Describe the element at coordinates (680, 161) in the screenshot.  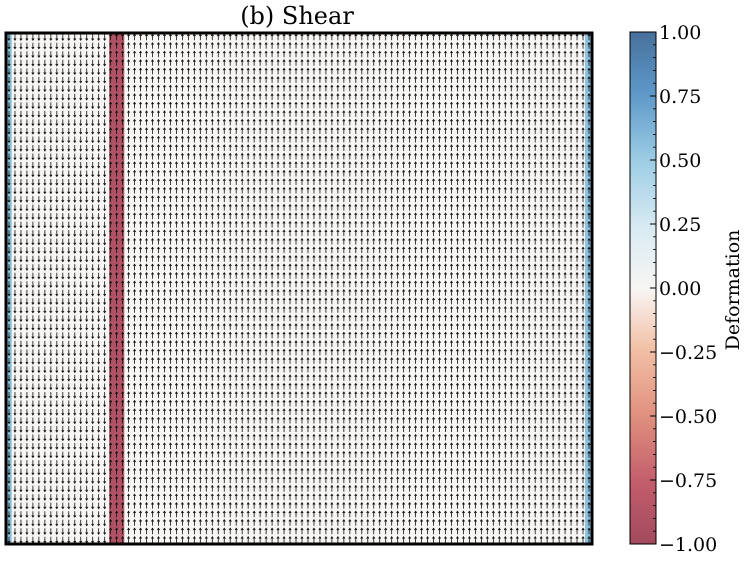
I see `colorbar-tick-label-3: 0.50` at that location.